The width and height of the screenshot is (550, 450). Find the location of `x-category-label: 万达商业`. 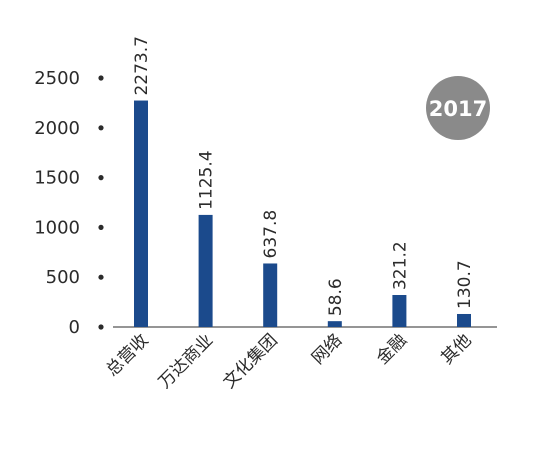

x-category-label: 万达商业 is located at coordinates (186, 361).